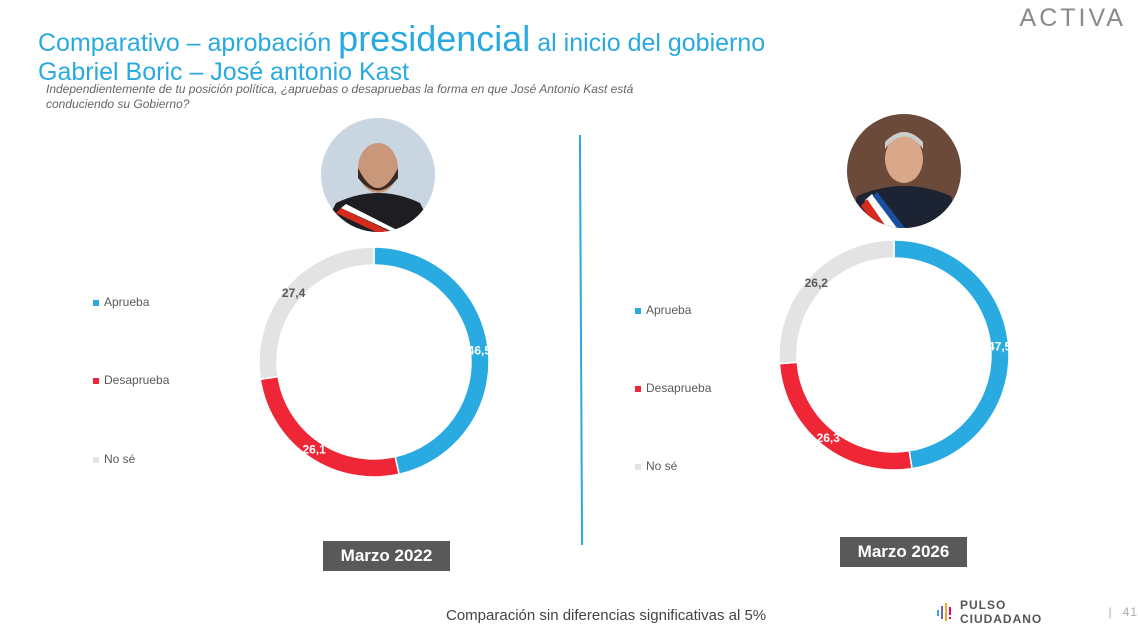 Image resolution: width=1138 pixels, height=627 pixels. Describe the element at coordinates (434, 38) in the screenshot. I see `title-emphasis: presidencial` at that location.